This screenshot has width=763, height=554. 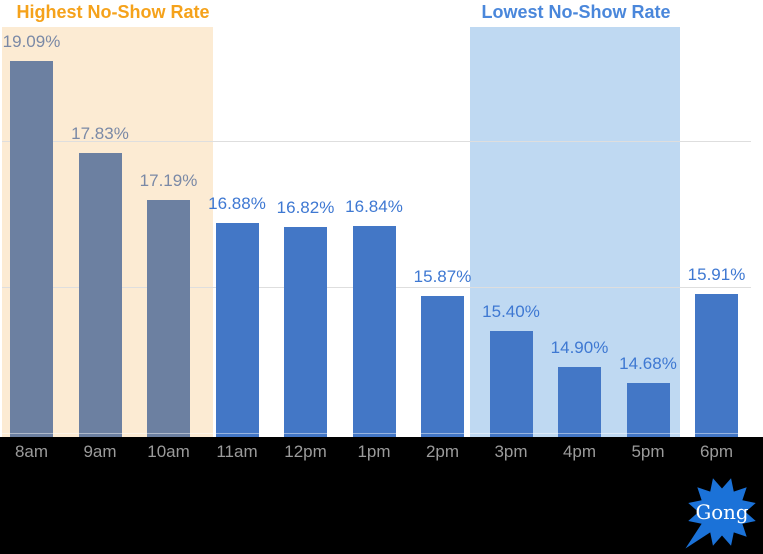 I want to click on x-axis-label-3pm: 3pm, so click(x=511, y=451).